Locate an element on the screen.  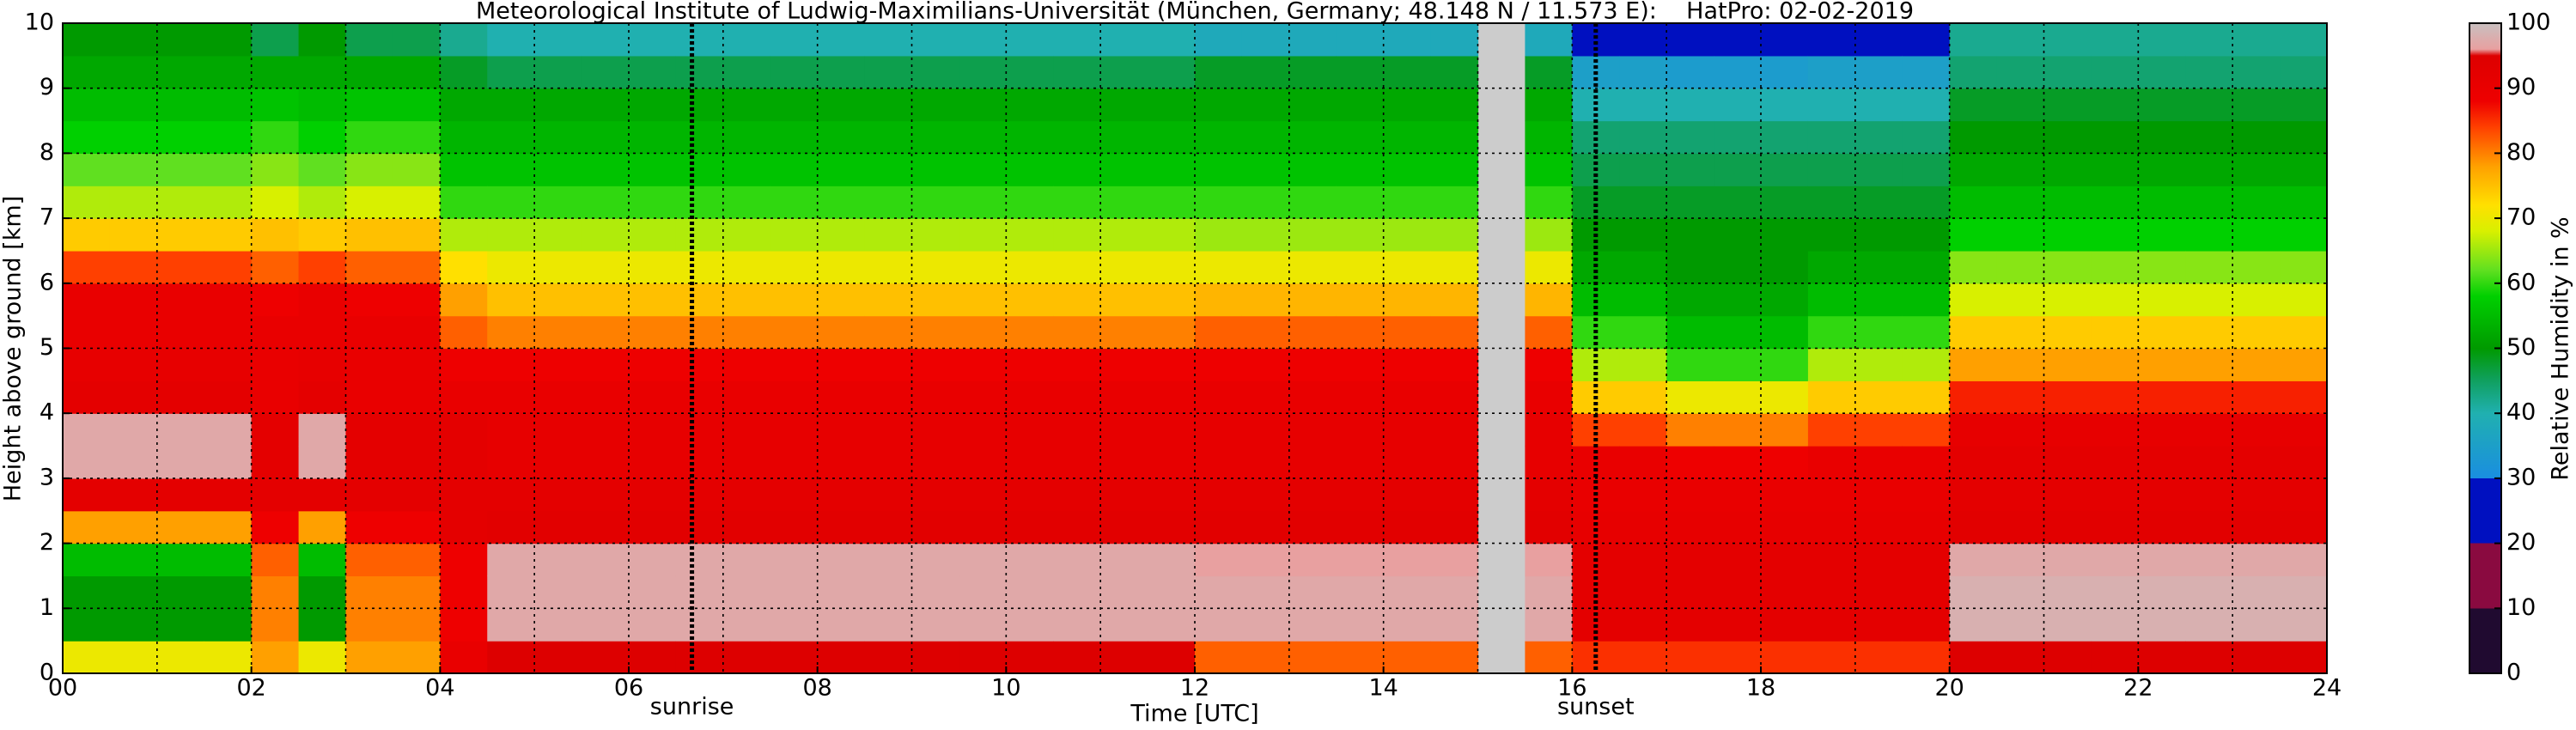
x-tick-label: 12 is located at coordinates (1194, 688).